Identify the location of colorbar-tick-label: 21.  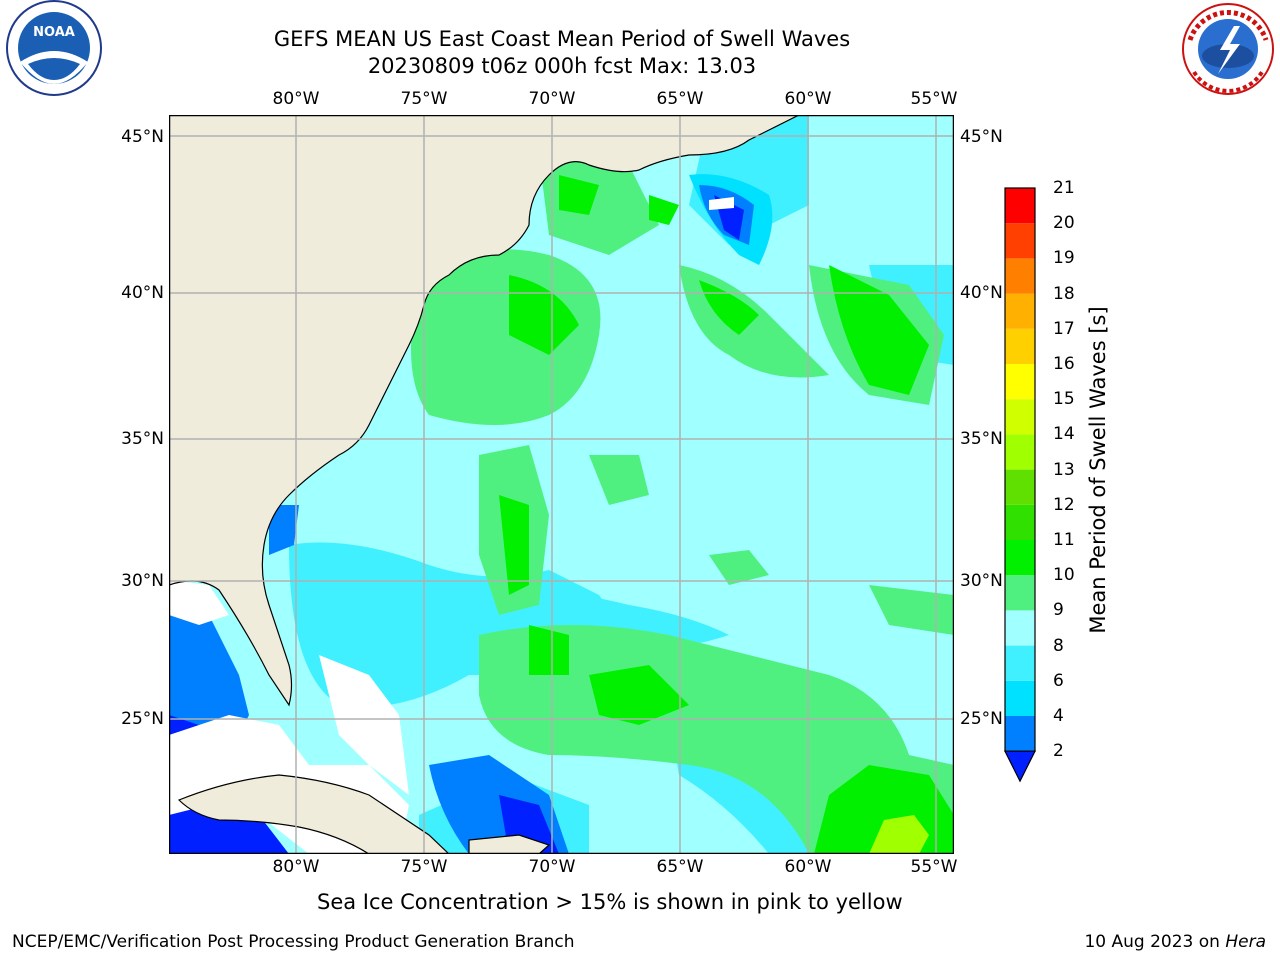
(1064, 188).